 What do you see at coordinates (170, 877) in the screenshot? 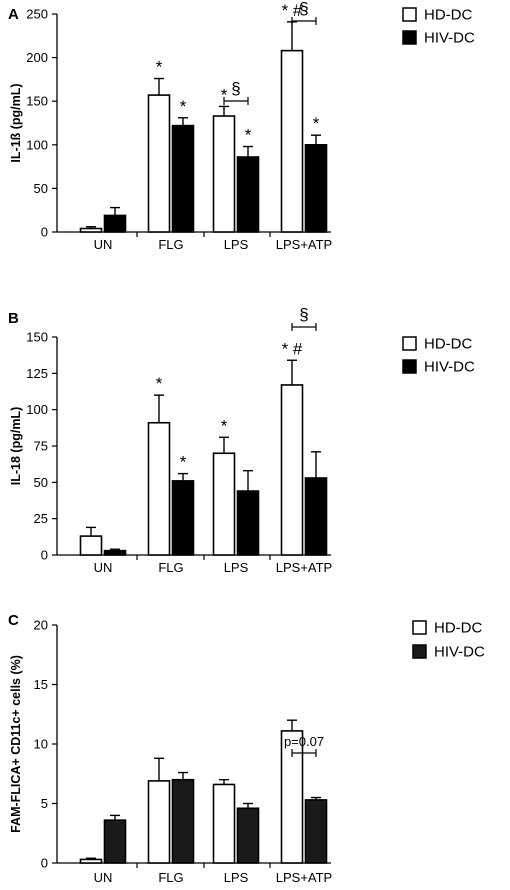
I see `panel-c-category-label: FLG` at bounding box center [170, 877].